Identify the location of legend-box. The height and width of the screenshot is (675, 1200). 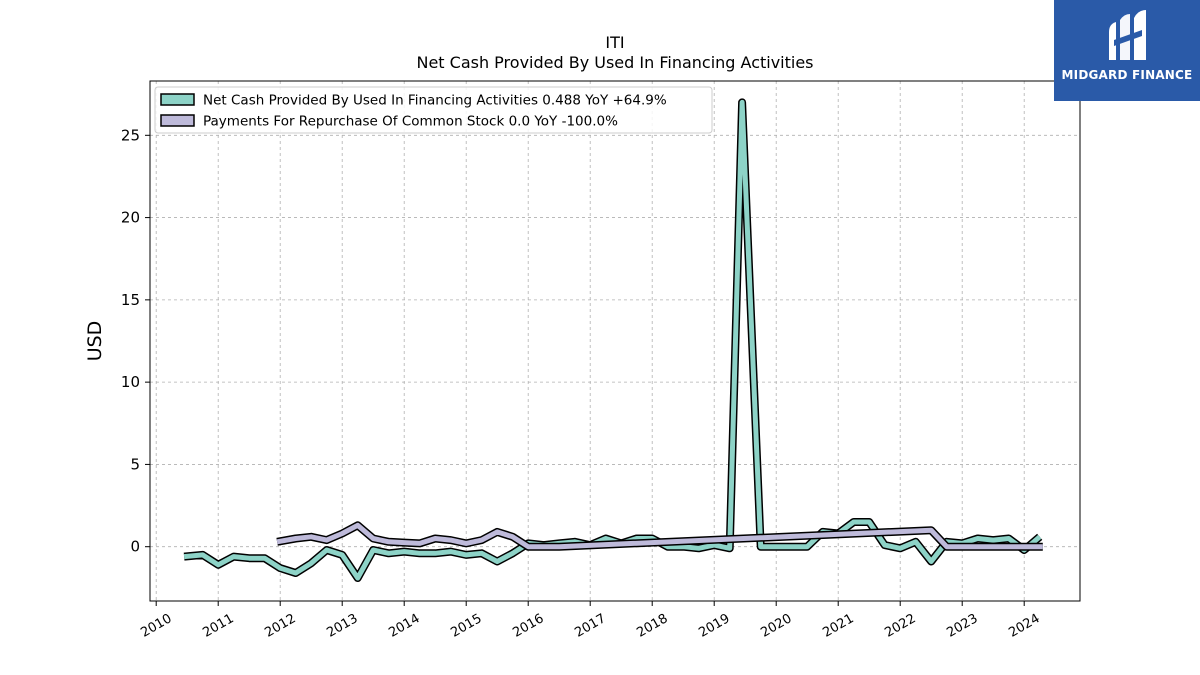
(433, 110).